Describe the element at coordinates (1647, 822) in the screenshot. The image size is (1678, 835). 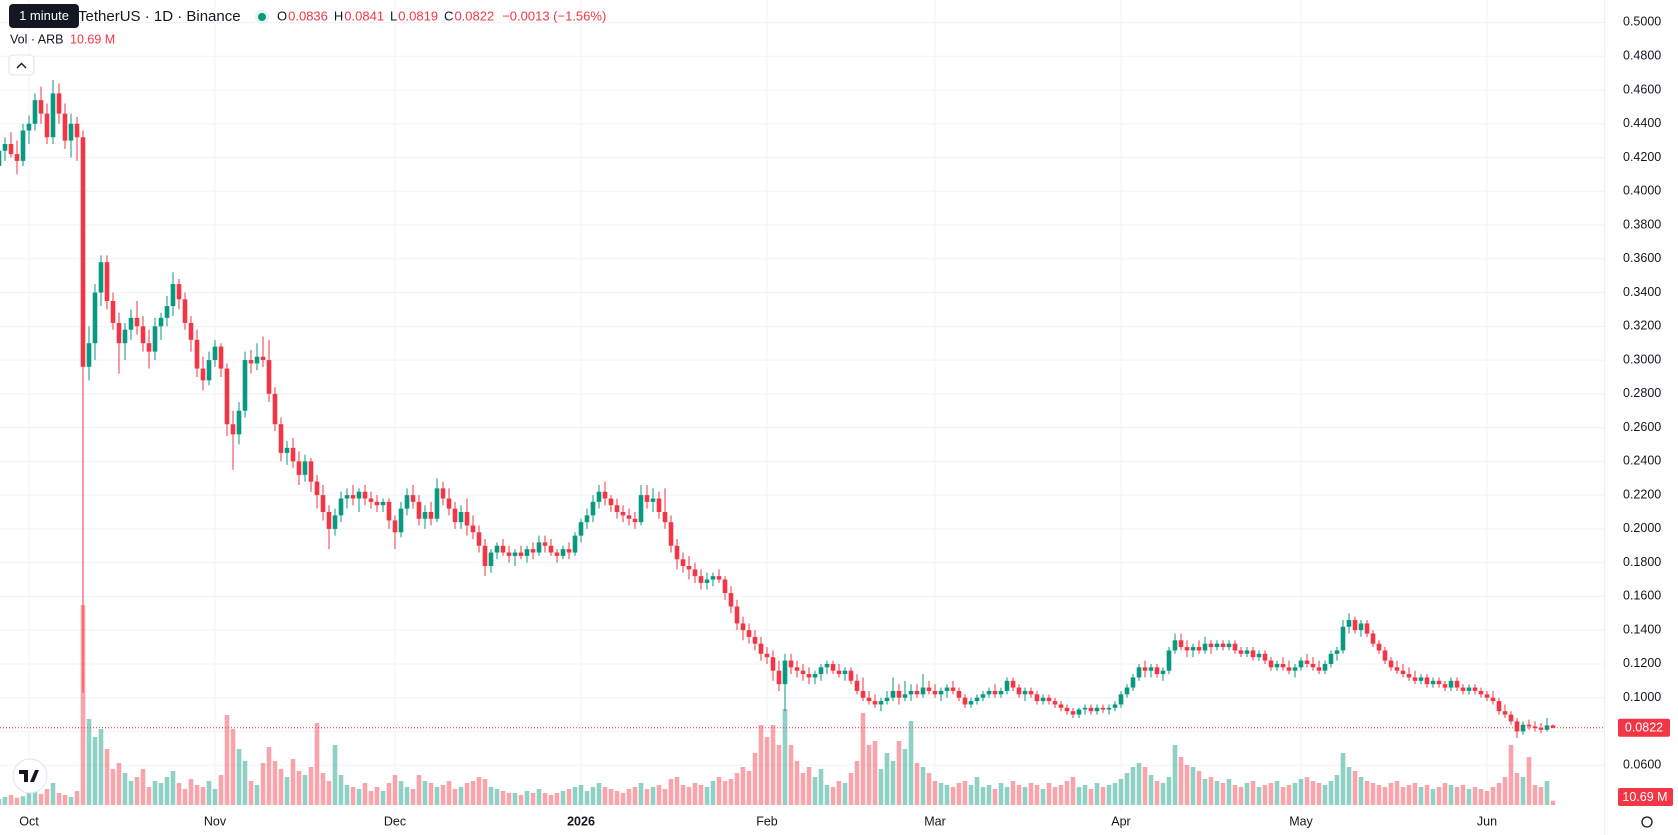
I see `settings-icon` at that location.